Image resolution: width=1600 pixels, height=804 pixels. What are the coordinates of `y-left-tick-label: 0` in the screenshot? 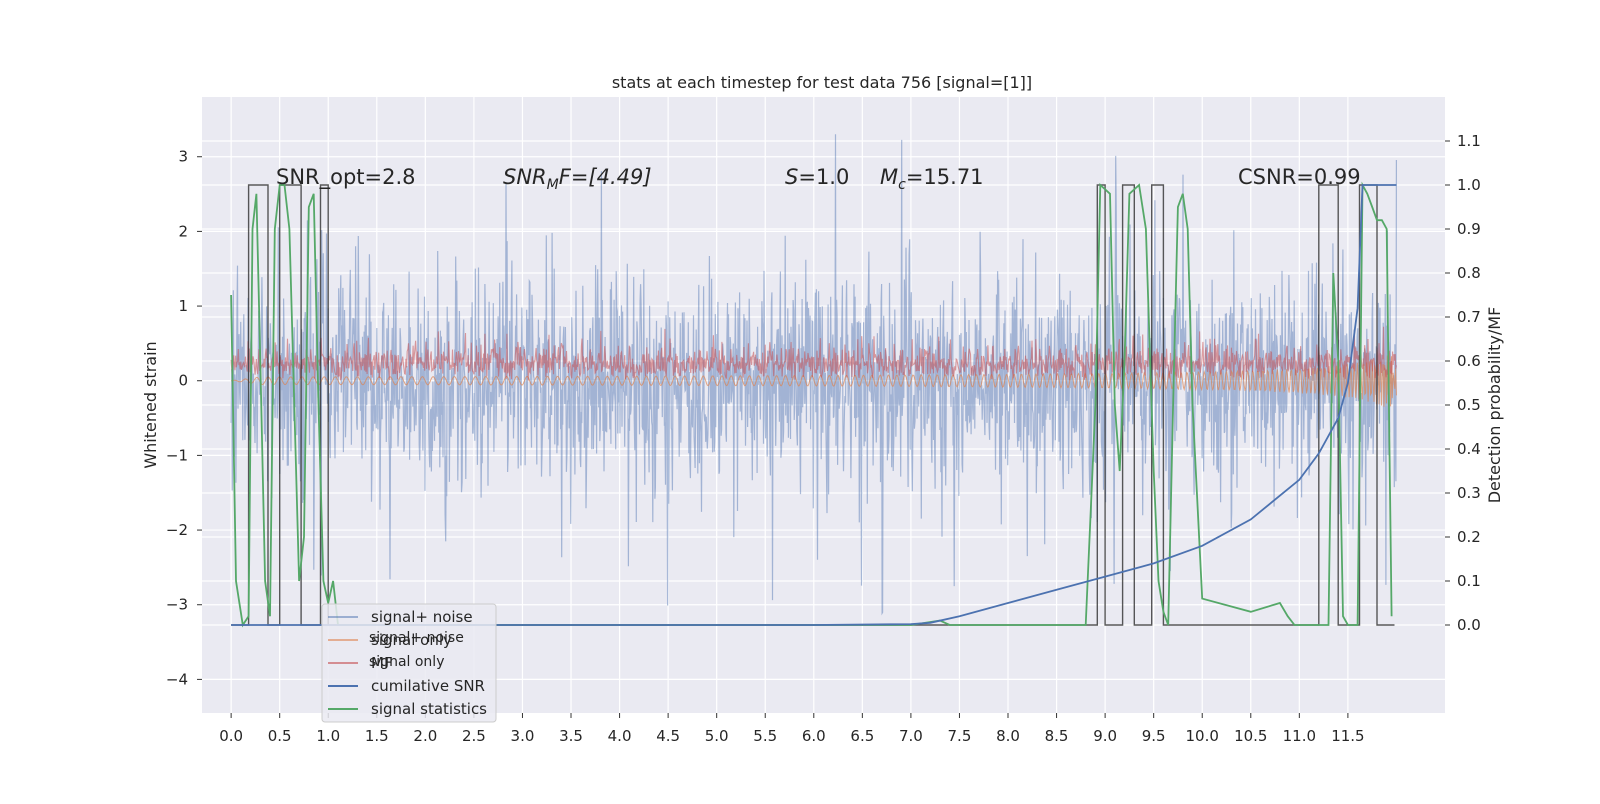 It's located at (183, 381).